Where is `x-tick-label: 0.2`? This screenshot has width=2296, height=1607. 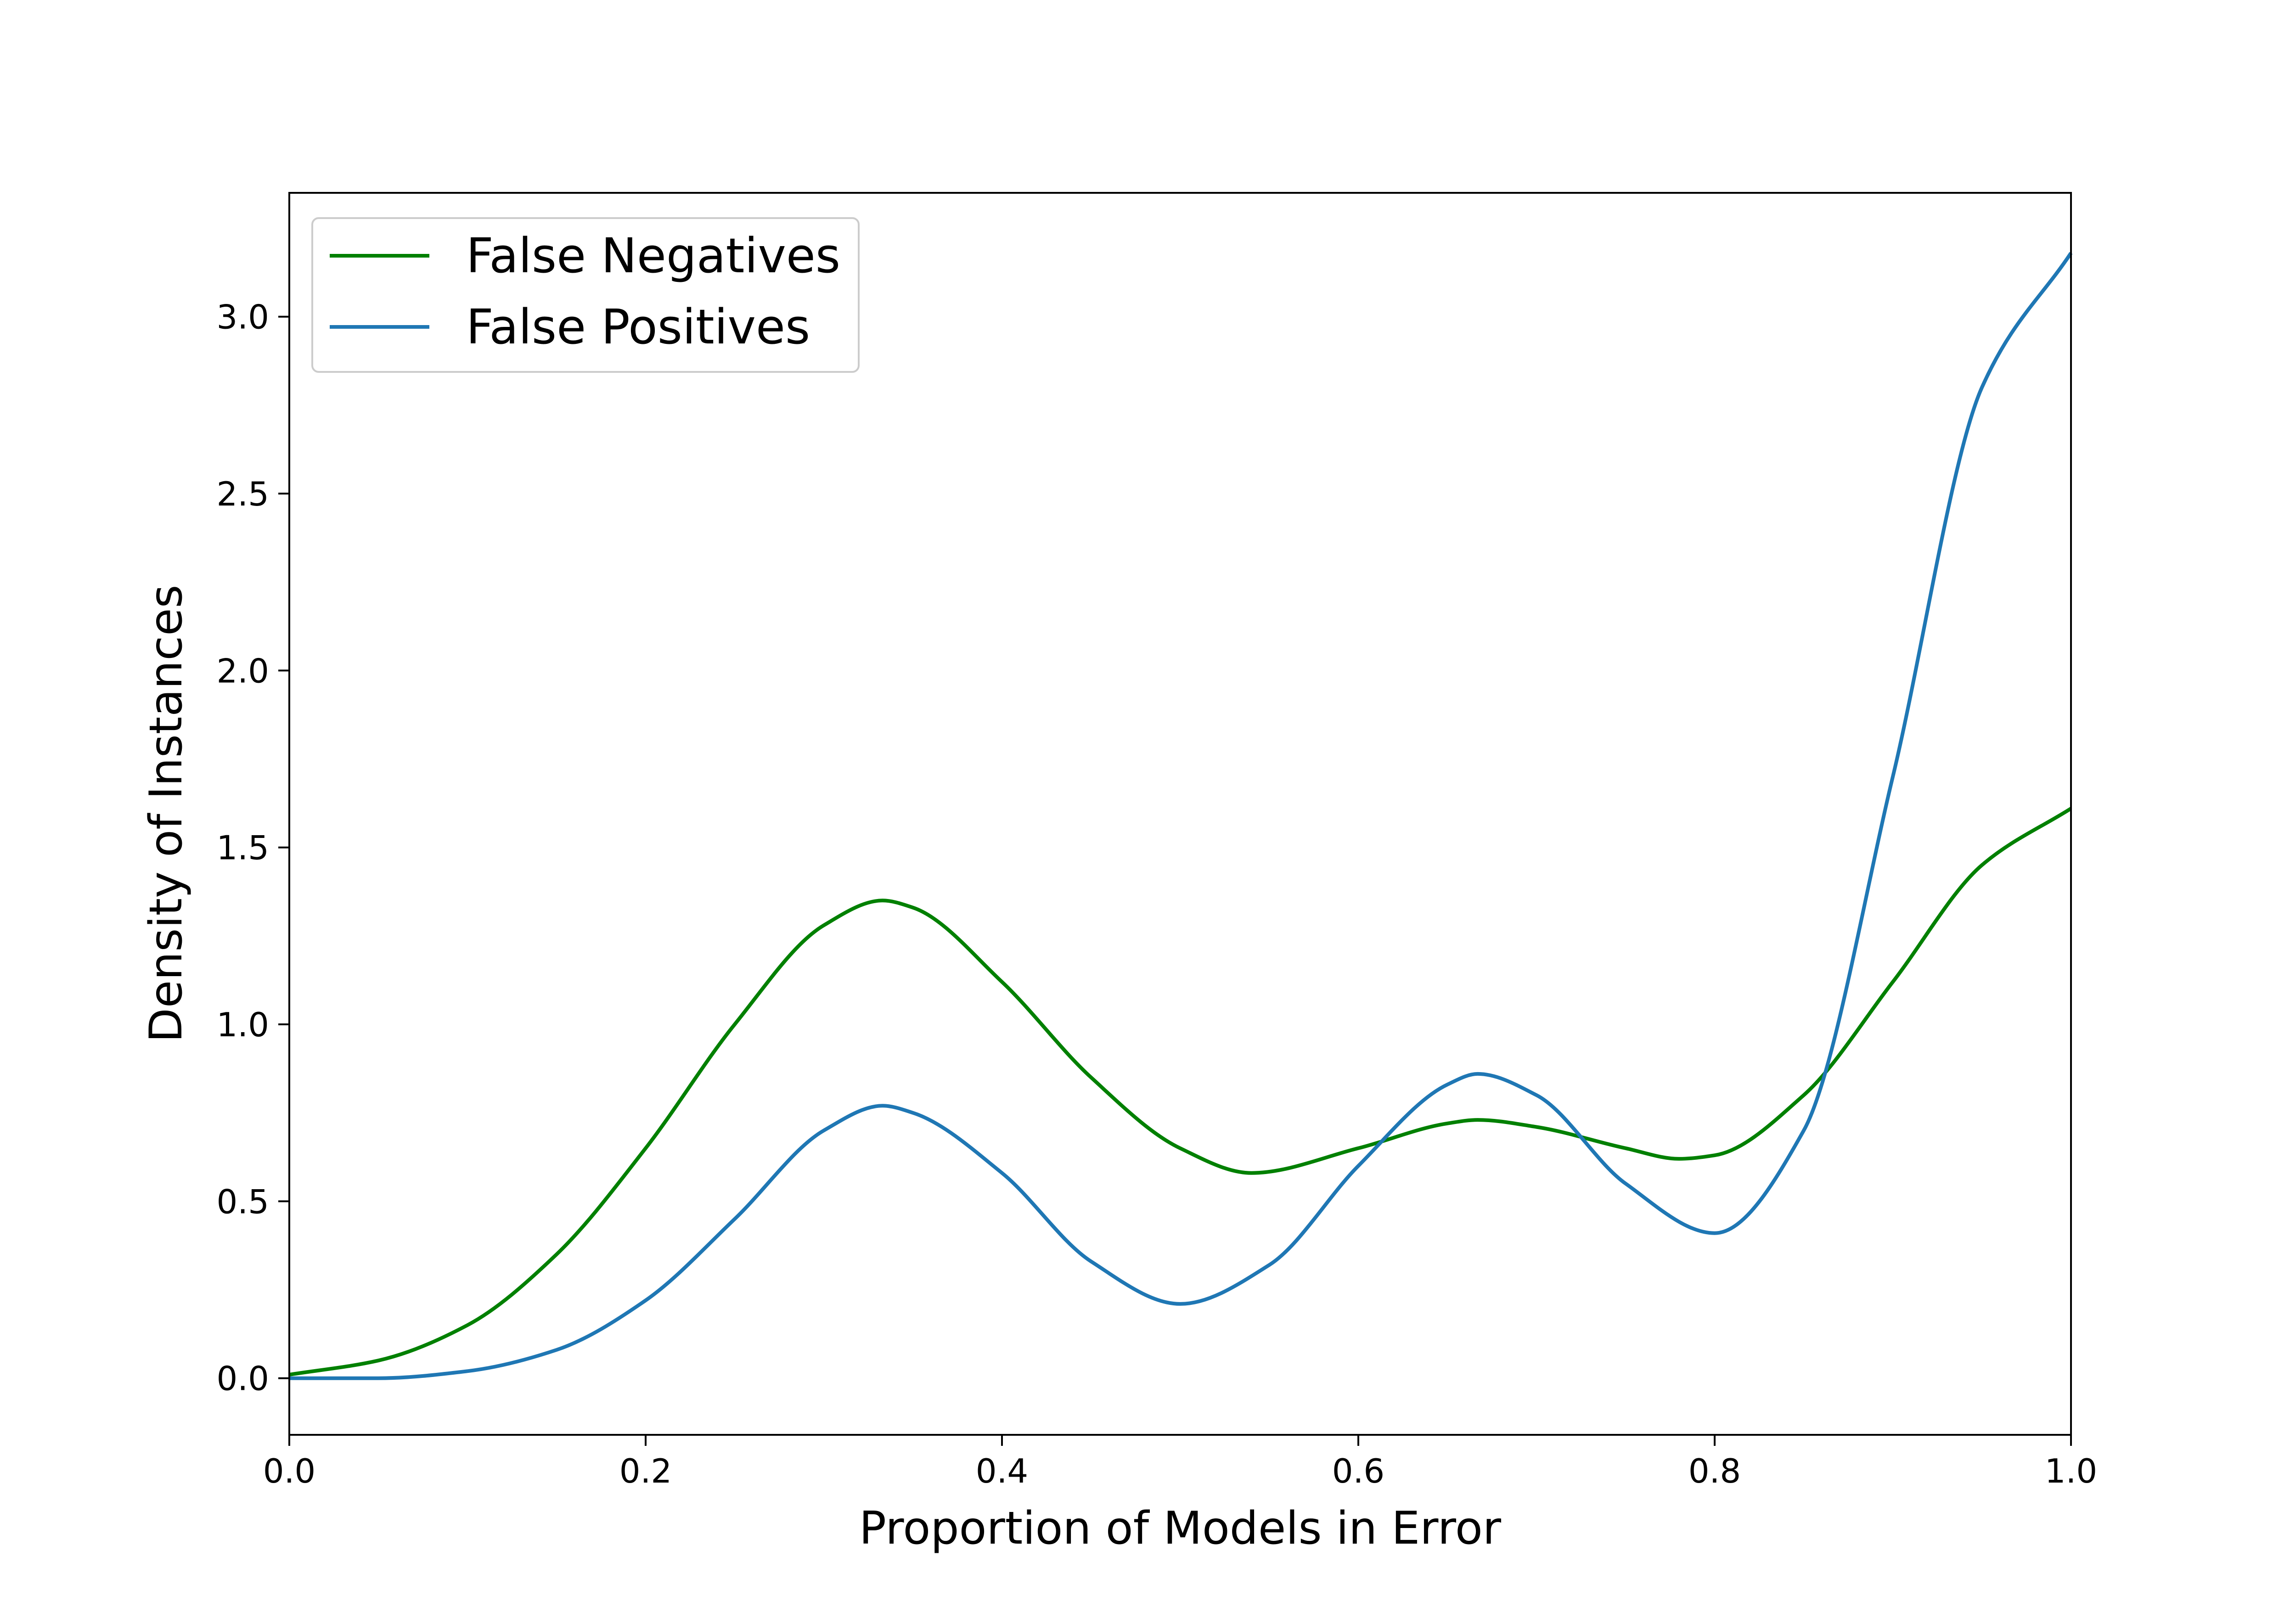
x-tick-label: 0.2 is located at coordinates (645, 1471).